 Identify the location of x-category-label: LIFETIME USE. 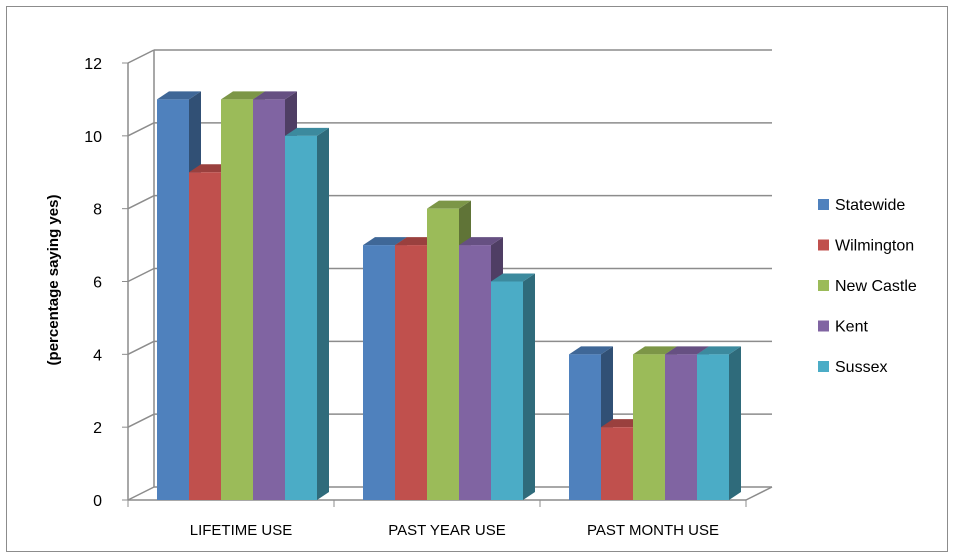
(241, 530).